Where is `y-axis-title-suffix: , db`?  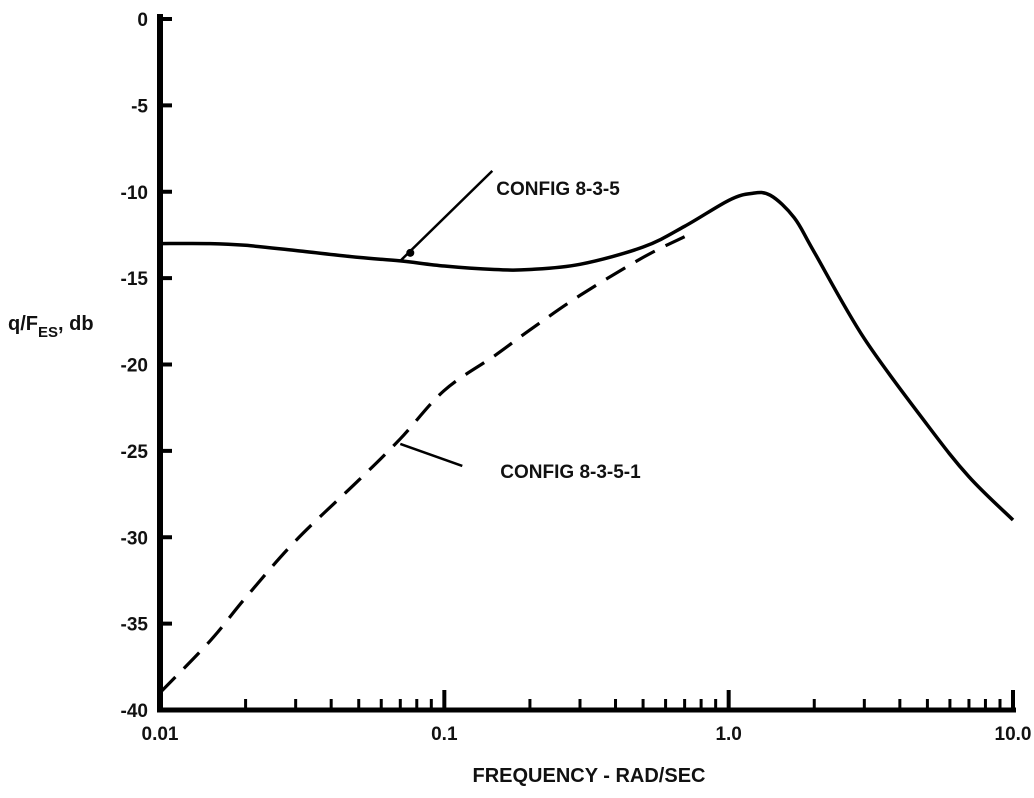 y-axis-title-suffix: , db is located at coordinates (76, 324).